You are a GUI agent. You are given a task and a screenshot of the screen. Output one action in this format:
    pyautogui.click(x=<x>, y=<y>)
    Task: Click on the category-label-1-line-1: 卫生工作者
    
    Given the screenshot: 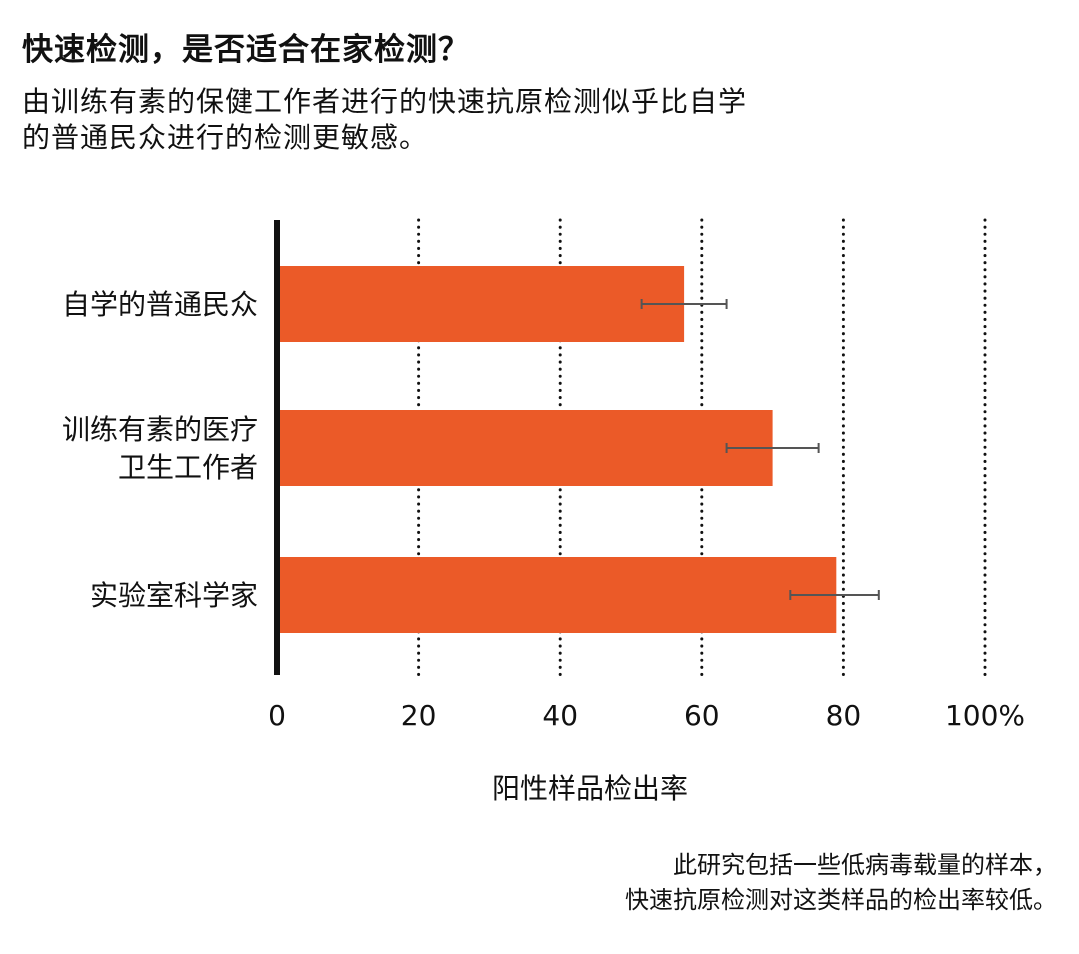 What is the action you would take?
    pyautogui.click(x=188, y=467)
    